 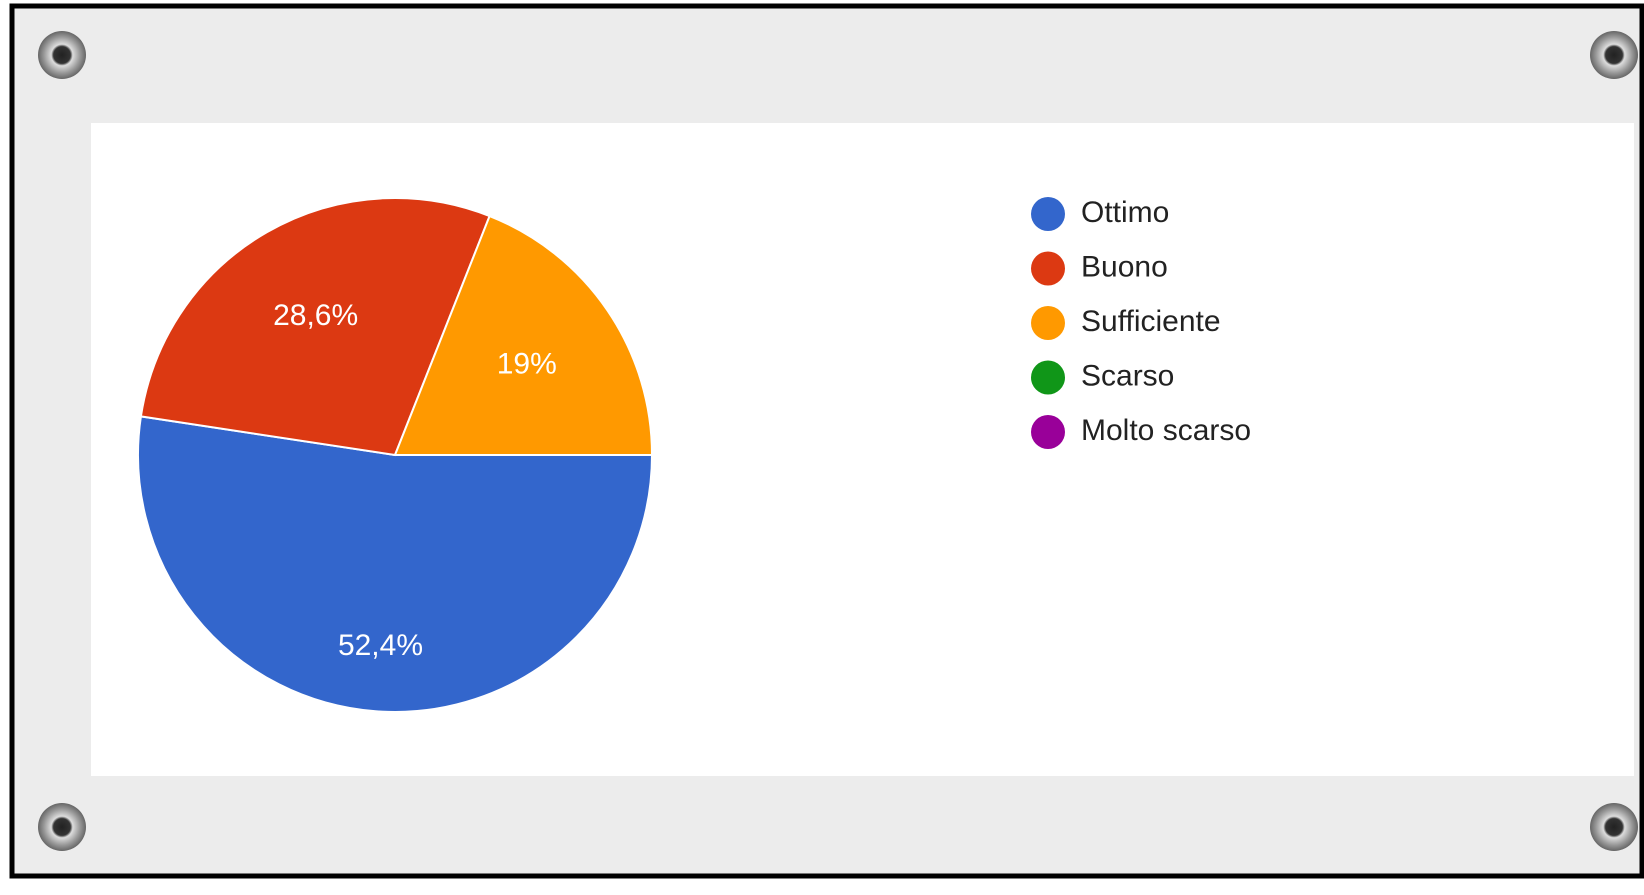 I want to click on slice-label: 19%, so click(x=527, y=363).